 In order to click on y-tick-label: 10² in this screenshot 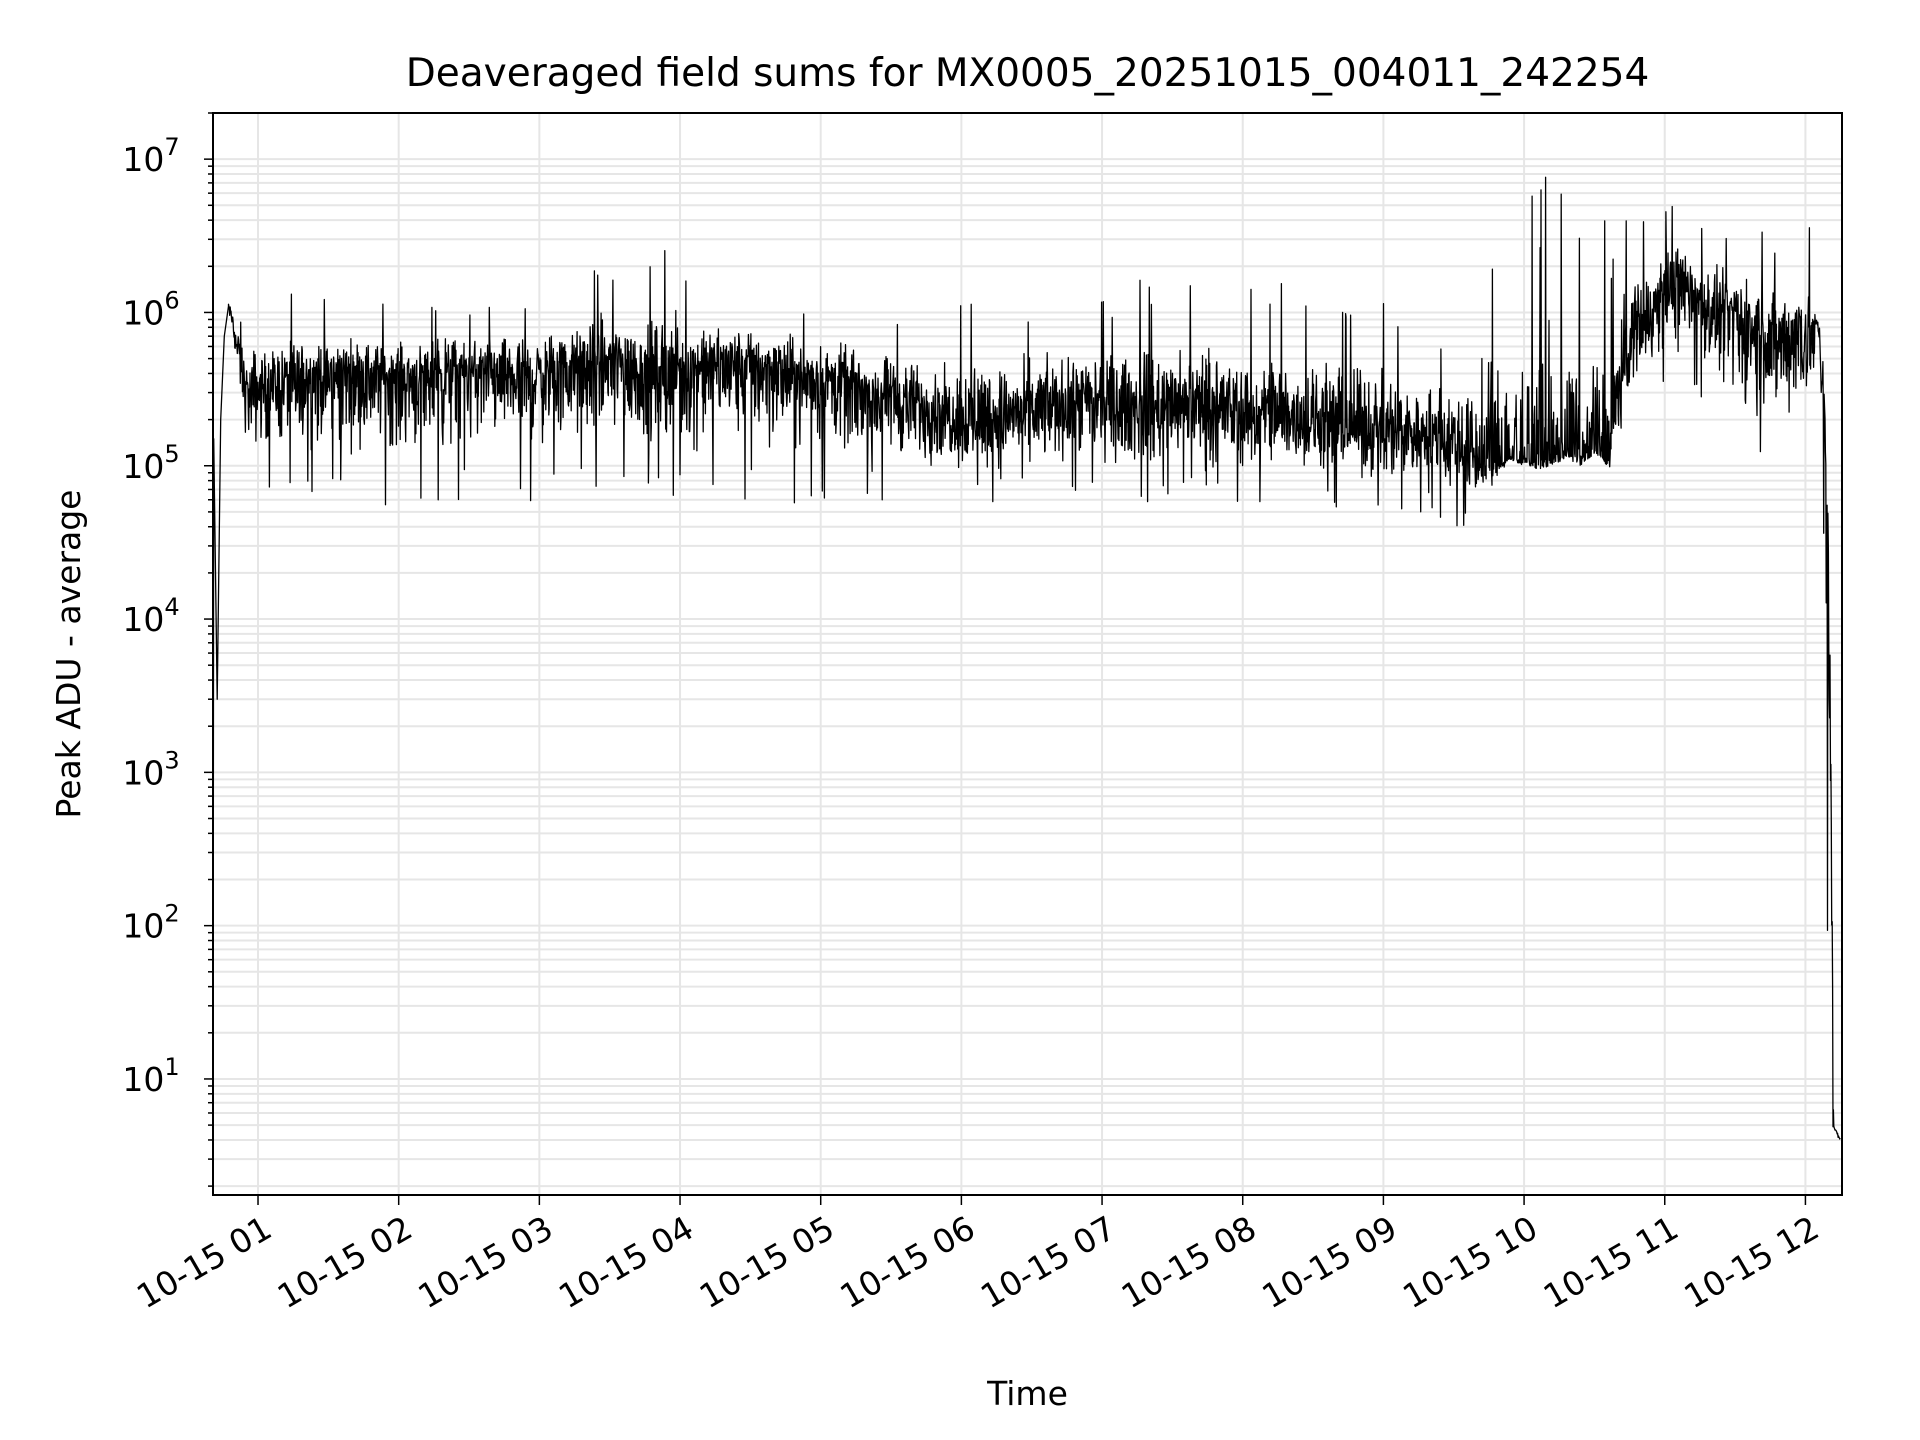, I will do `click(150, 923)`.